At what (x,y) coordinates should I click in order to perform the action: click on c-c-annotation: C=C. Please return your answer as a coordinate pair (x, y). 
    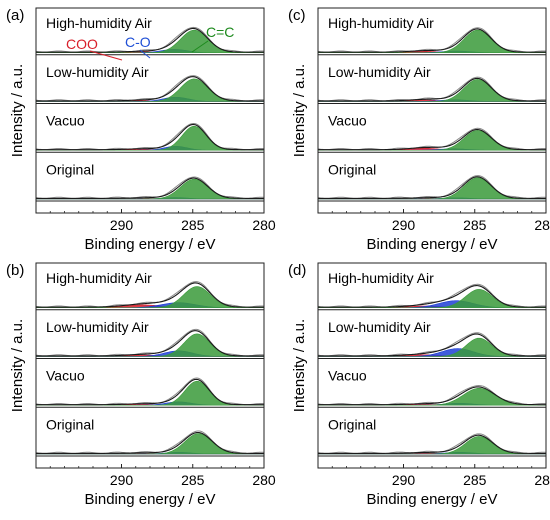
    Looking at the image, I should click on (220, 32).